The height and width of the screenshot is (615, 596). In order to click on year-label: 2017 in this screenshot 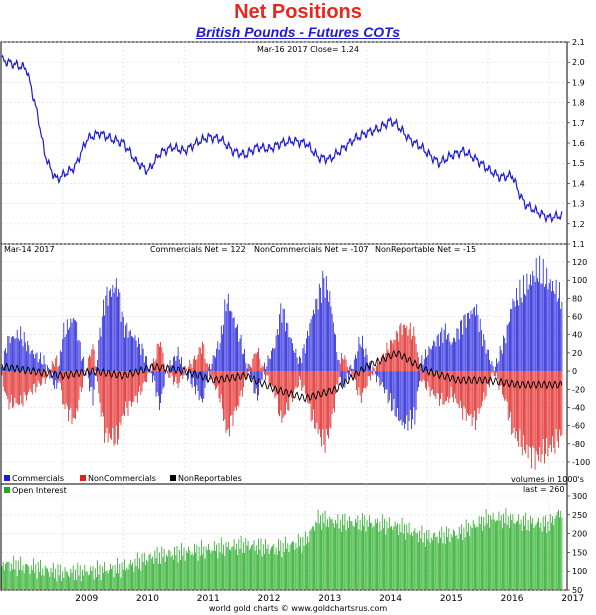, I will do `click(572, 599)`.